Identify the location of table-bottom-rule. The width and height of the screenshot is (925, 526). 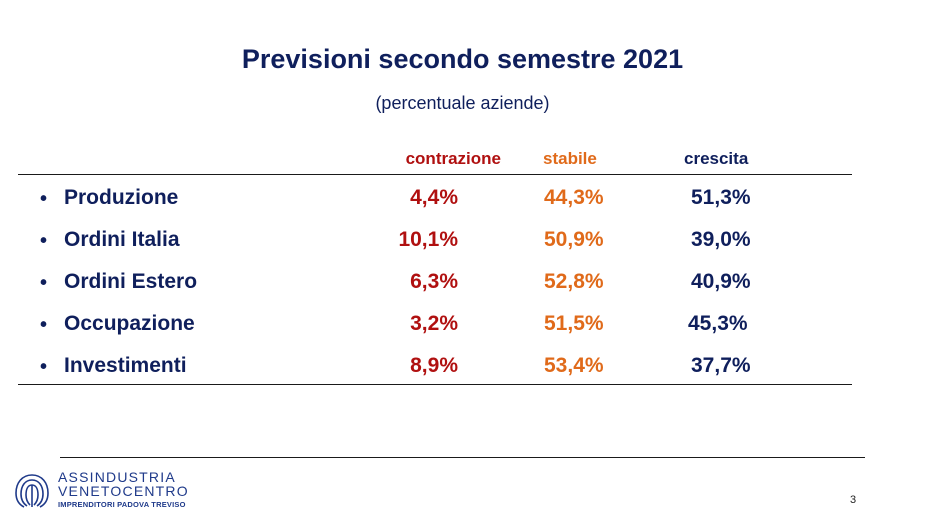
(435, 384).